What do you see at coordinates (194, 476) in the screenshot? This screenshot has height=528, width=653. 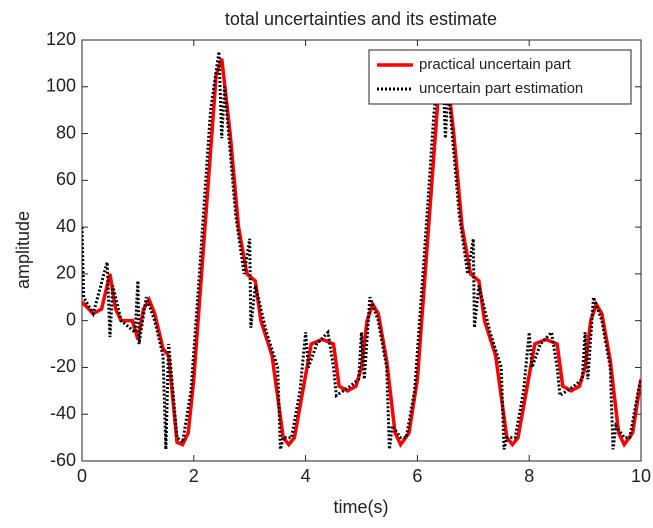 I see `x-tick-label: 2` at bounding box center [194, 476].